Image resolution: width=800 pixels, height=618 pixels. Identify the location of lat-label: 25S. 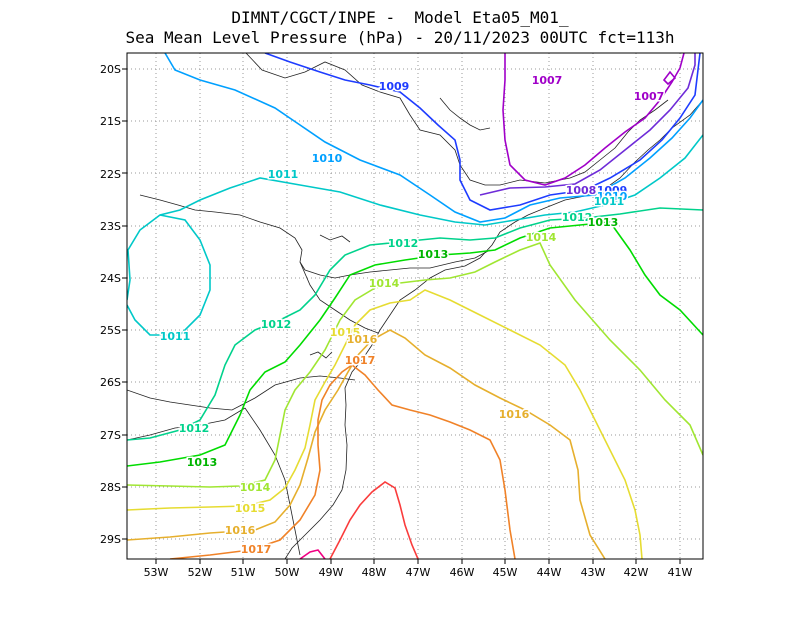
(110, 330).